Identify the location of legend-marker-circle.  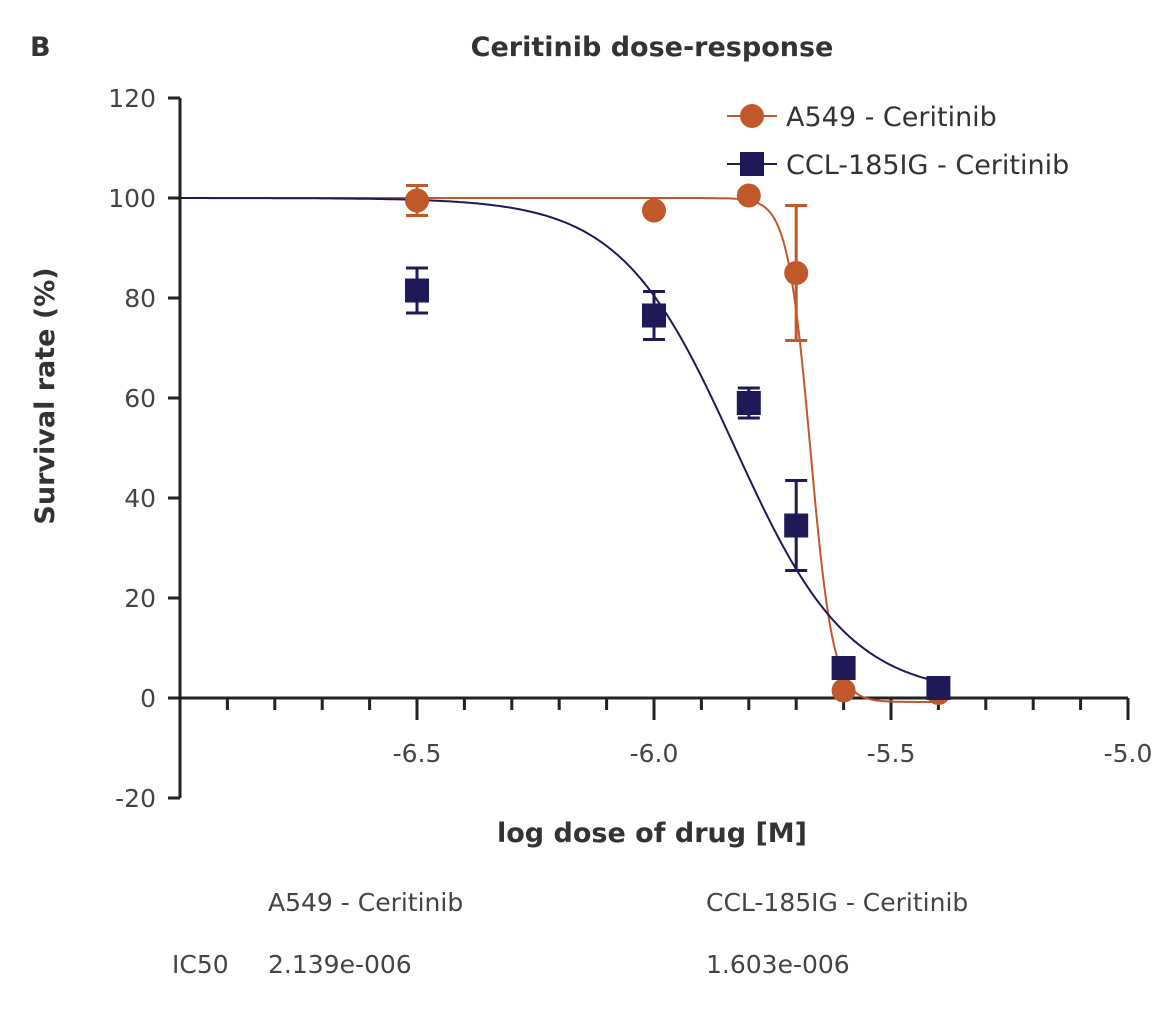
(752, 116).